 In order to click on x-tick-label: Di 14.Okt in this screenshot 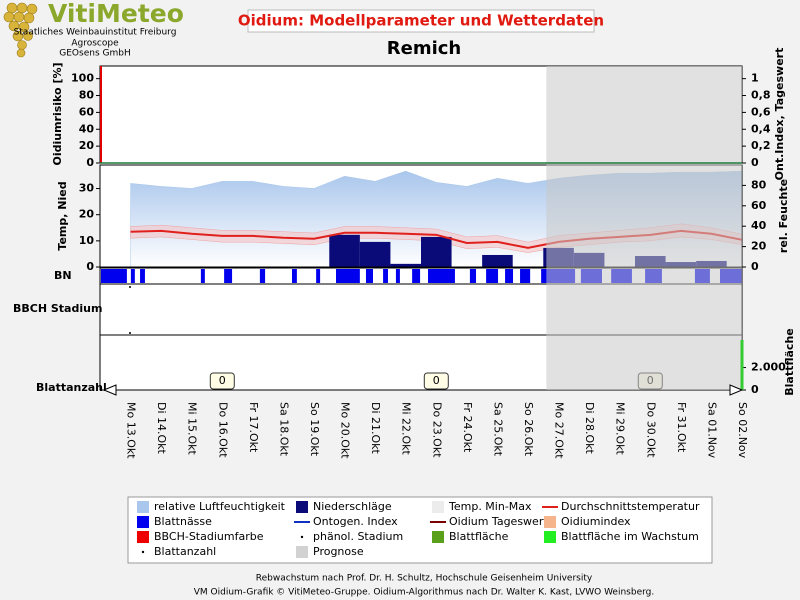, I will do `click(161, 428)`.